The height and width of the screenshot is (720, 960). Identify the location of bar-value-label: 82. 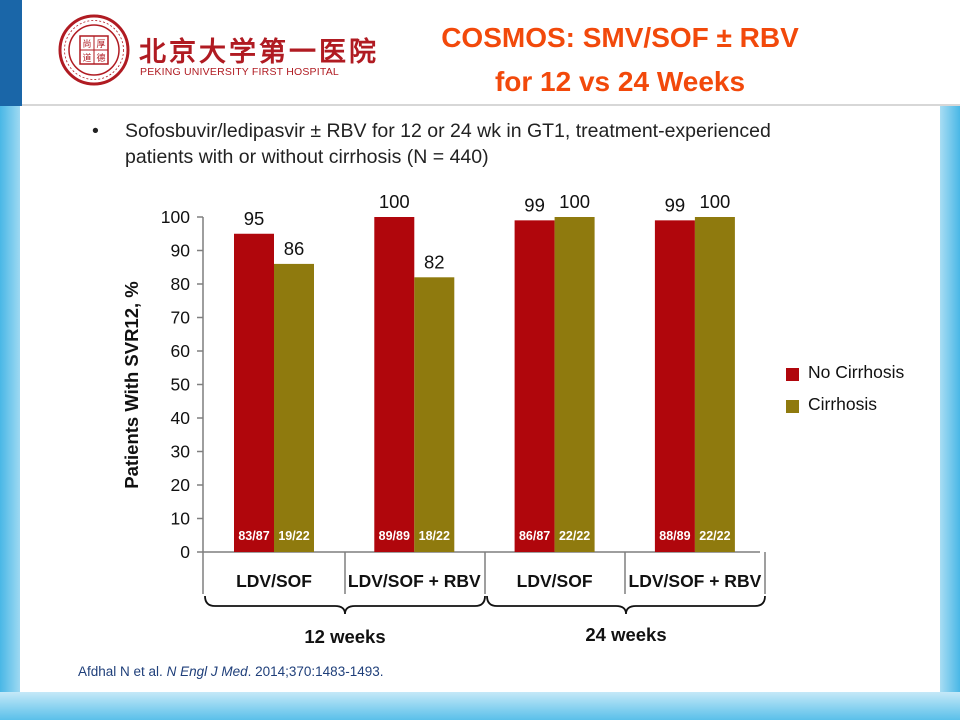
(434, 261).